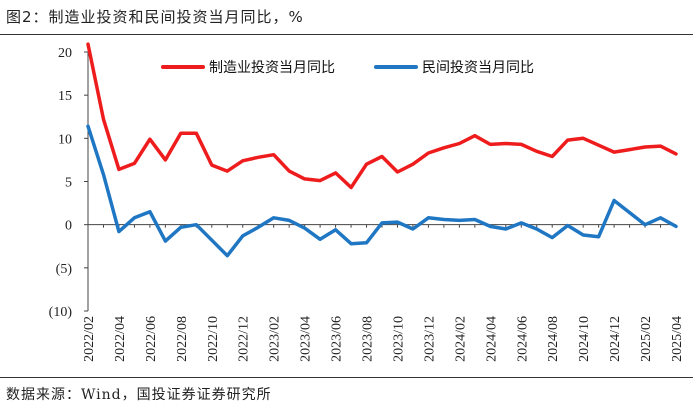  Describe the element at coordinates (398, 339) in the screenshot. I see `x-tick-label: 2023/10` at that location.